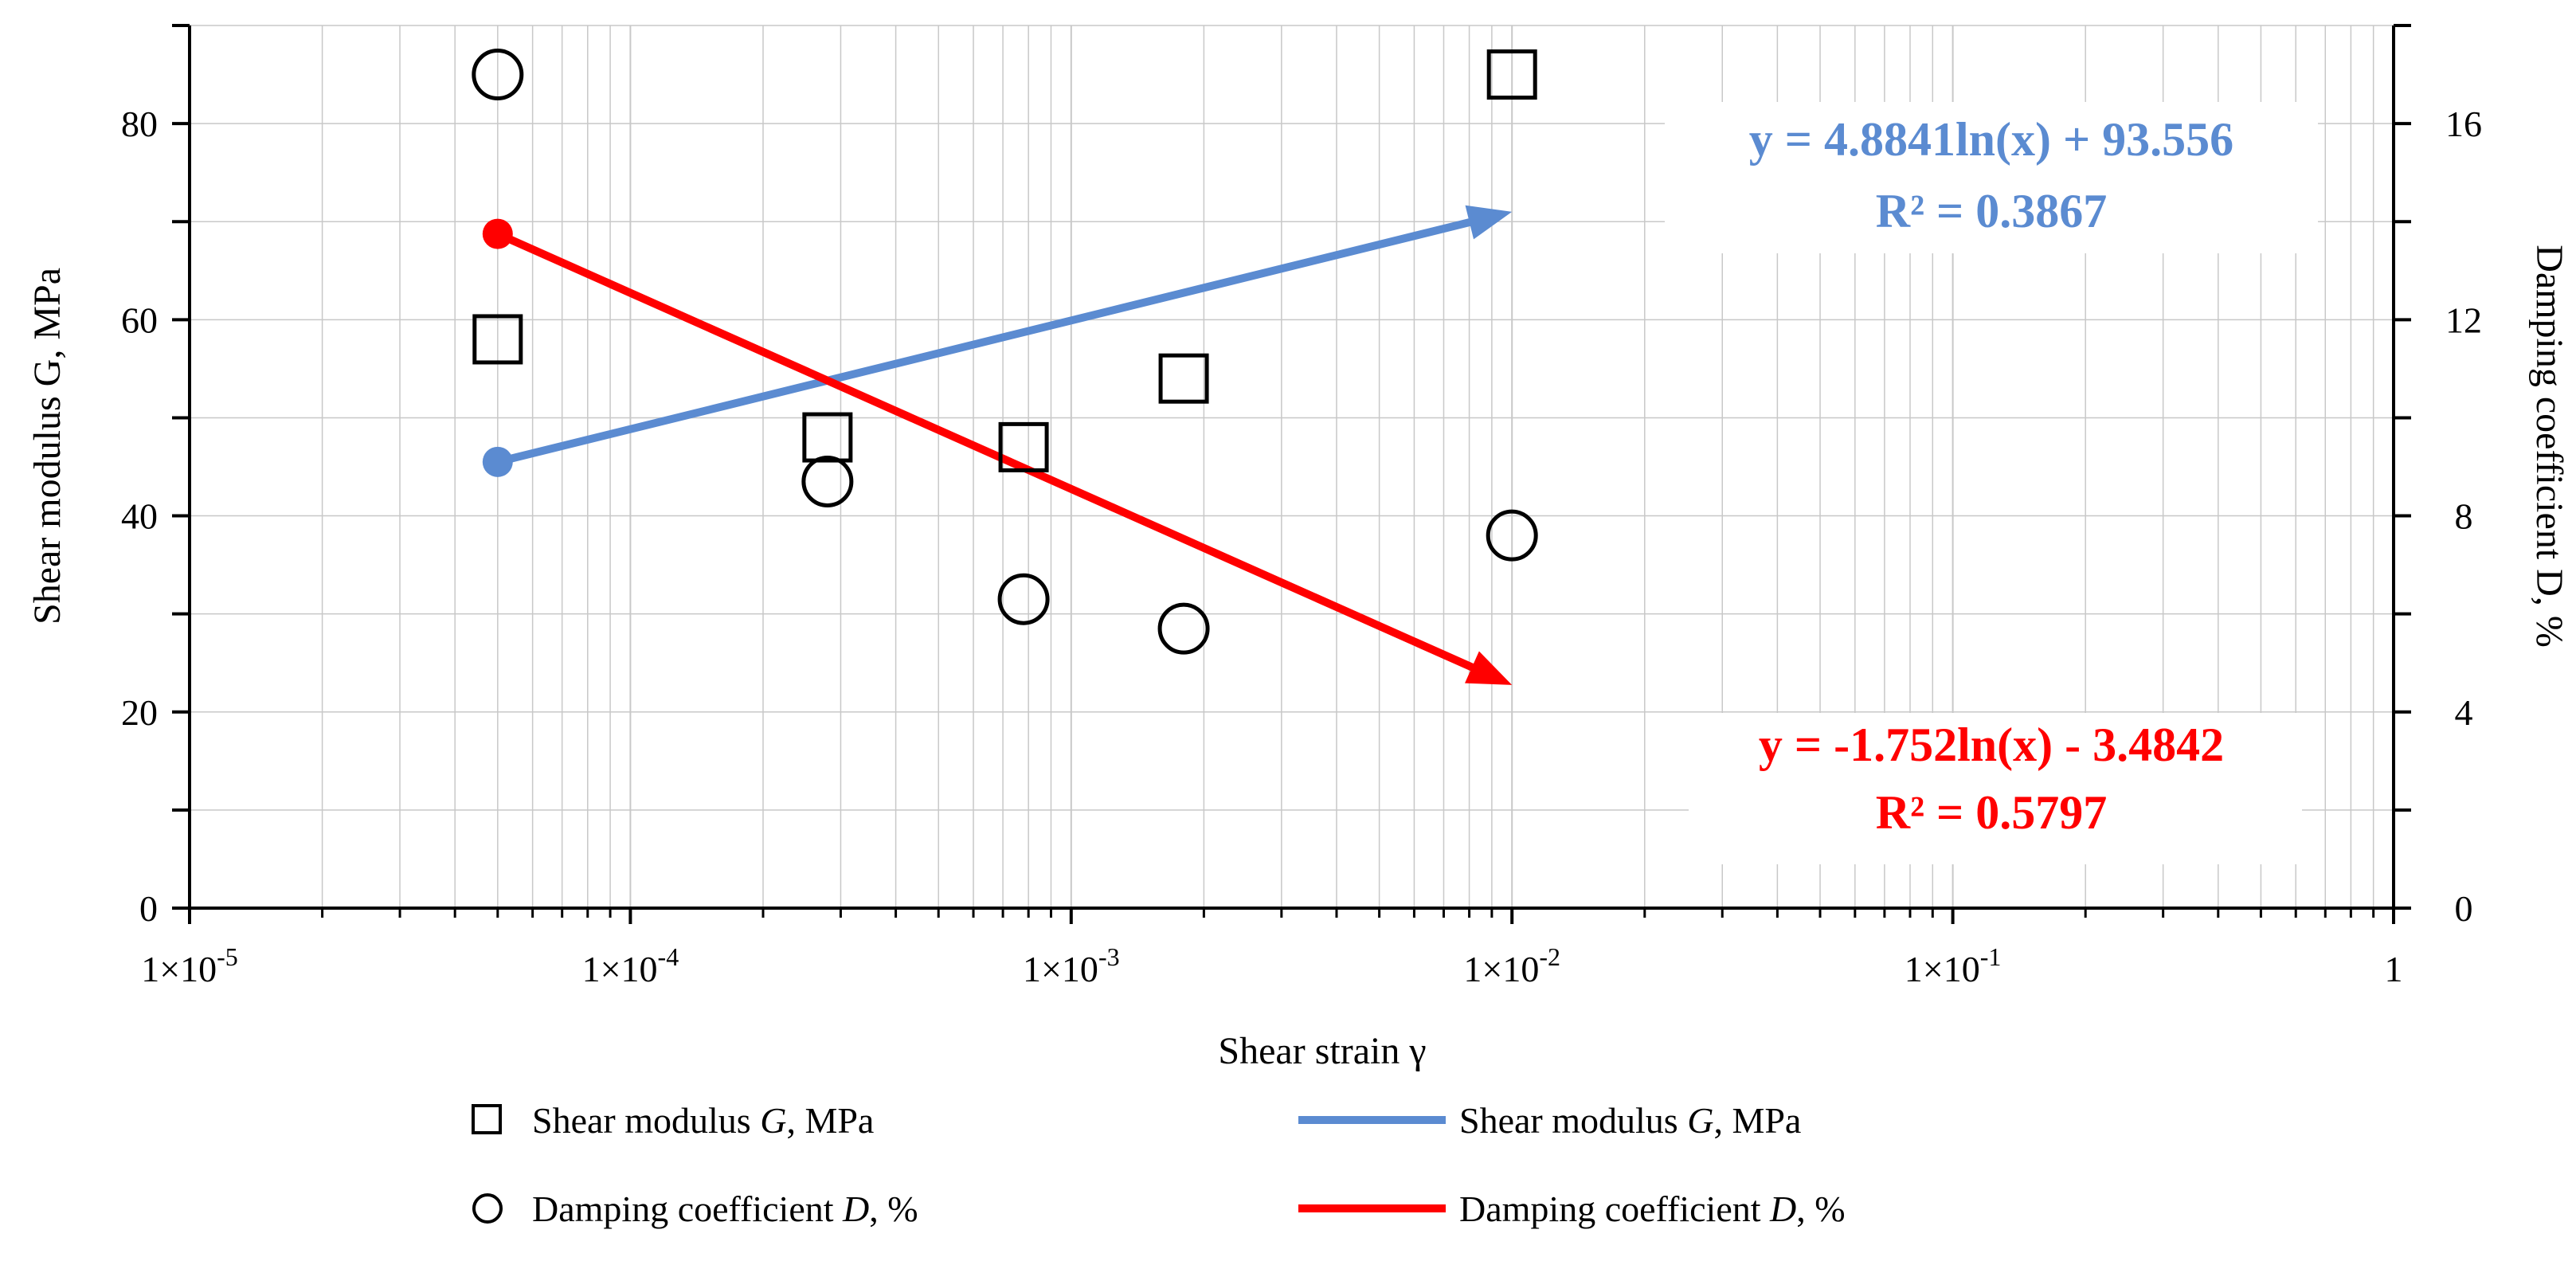 The image size is (2576, 1261). I want to click on y-right-tick-label: 16, so click(2463, 124).